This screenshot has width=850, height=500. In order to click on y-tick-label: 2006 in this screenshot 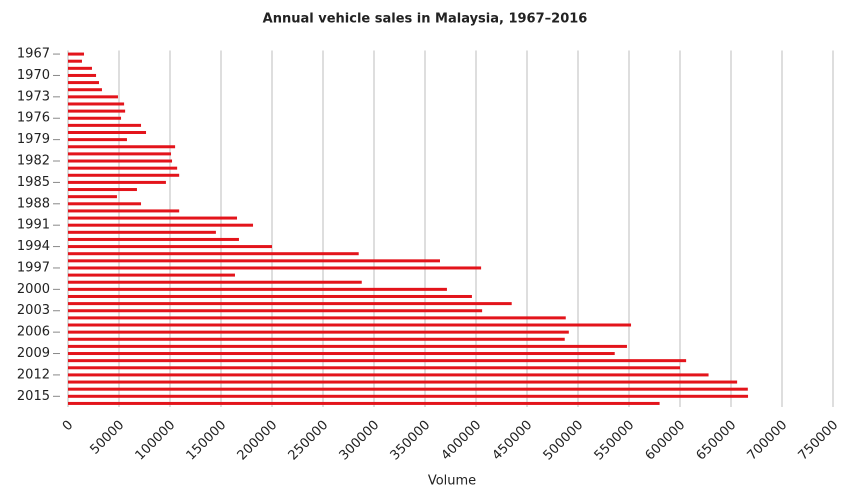, I will do `click(33, 332)`.